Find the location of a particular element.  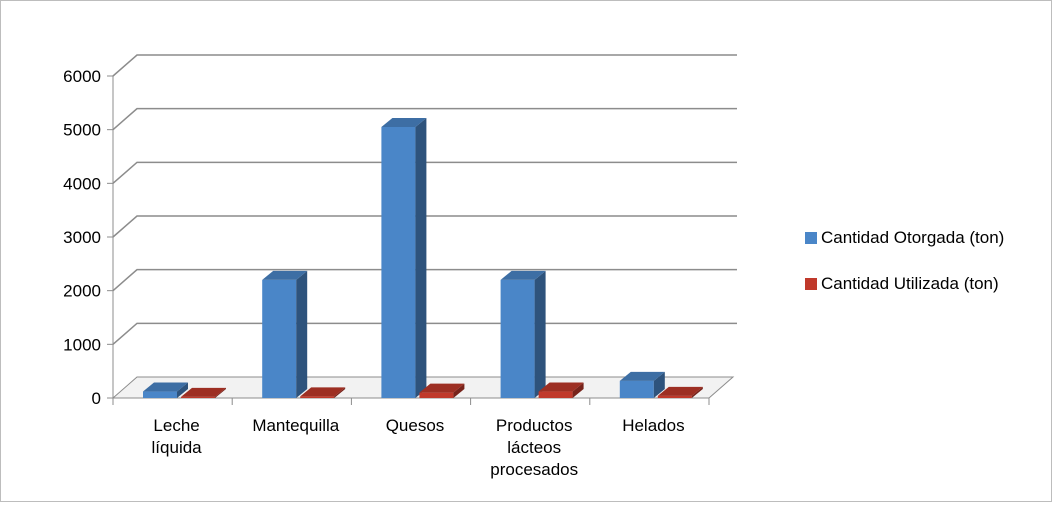

y-tick-label: 5000 is located at coordinates (82, 130).